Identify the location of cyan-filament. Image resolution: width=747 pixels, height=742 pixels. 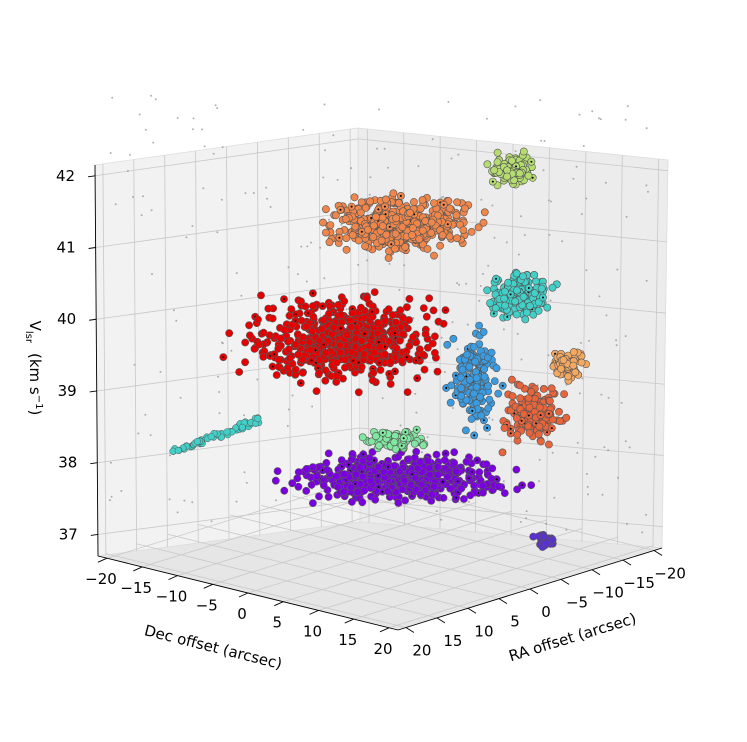
(216, 434).